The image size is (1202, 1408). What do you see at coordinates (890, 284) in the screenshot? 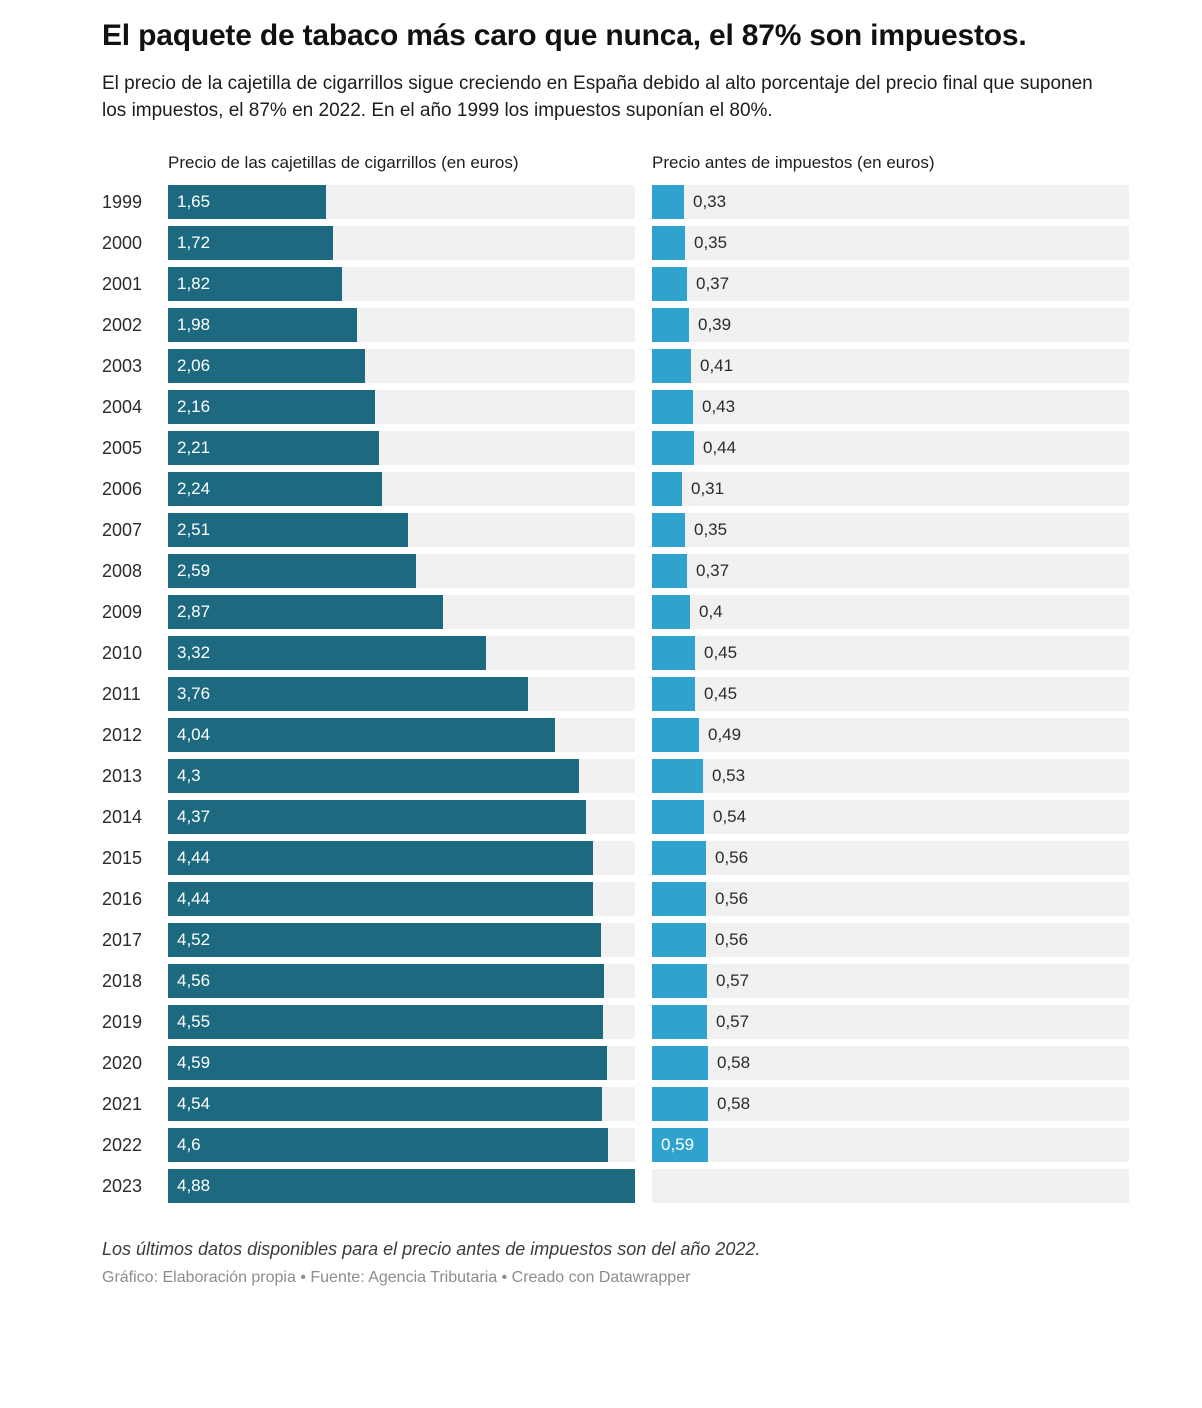
I see `pretax-bar-track: 0,37` at bounding box center [890, 284].